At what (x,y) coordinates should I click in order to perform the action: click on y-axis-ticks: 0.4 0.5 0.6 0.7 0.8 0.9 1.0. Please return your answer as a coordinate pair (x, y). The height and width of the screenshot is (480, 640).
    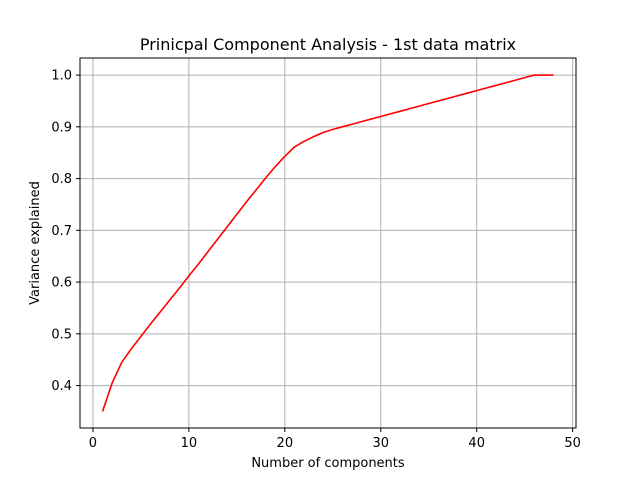
    Looking at the image, I should click on (65, 231).